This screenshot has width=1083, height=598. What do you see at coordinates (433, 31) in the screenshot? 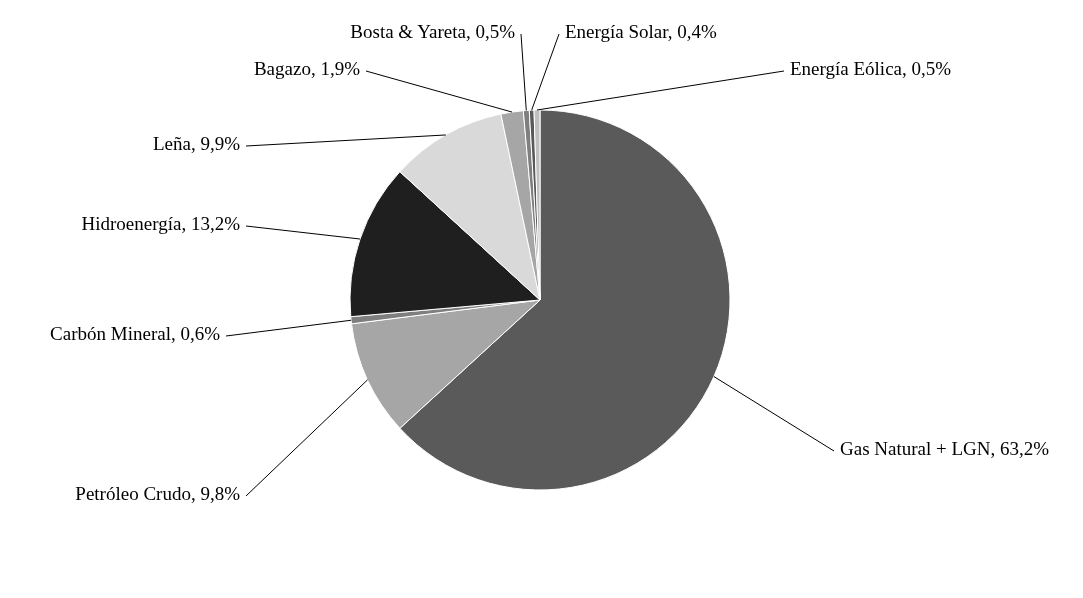
I see `slice-label: Bosta & Yareta, 0,5%` at bounding box center [433, 31].